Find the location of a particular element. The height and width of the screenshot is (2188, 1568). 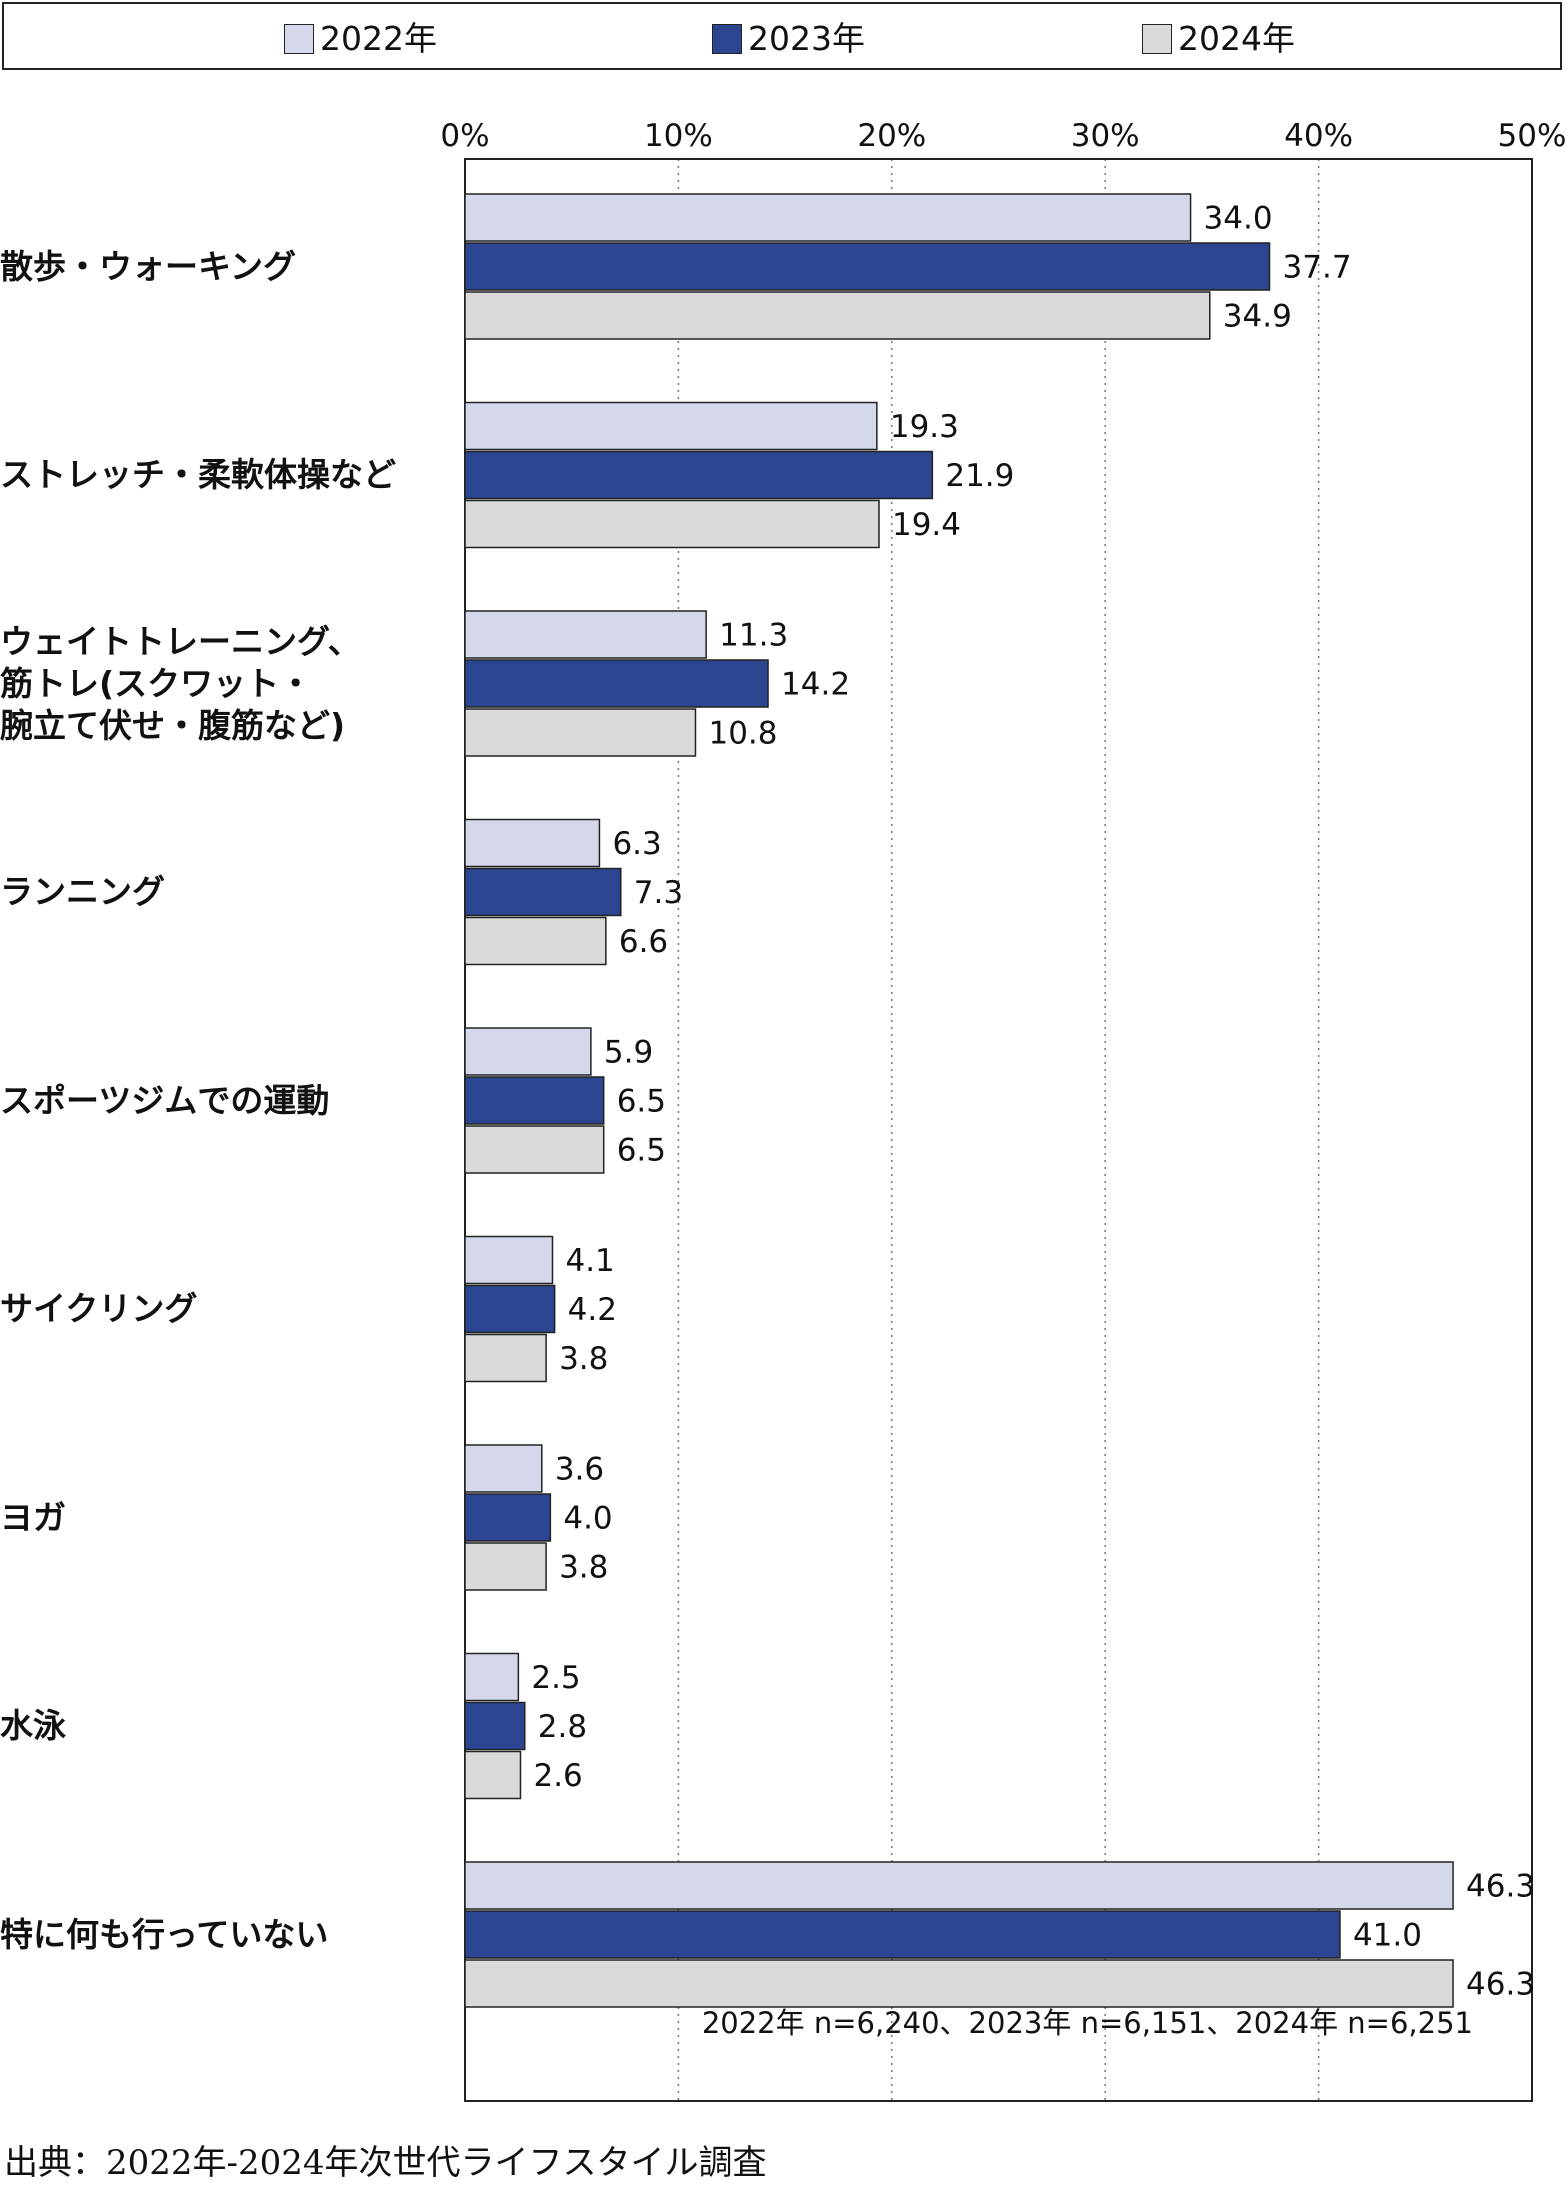

category-label: ストレッチ・柔軟体操など is located at coordinates (198, 474).